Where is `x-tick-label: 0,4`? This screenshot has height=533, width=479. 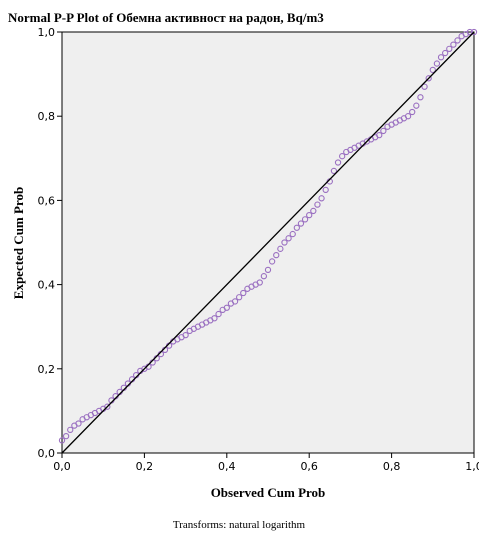
x-tick-label: 0,4 is located at coordinates (227, 466).